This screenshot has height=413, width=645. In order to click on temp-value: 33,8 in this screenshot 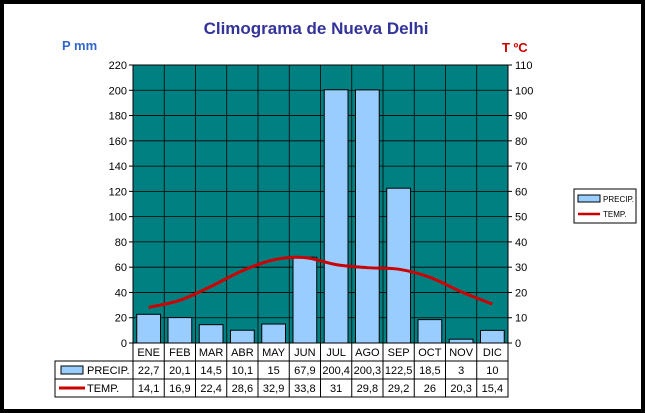, I will do `click(304, 389)`.